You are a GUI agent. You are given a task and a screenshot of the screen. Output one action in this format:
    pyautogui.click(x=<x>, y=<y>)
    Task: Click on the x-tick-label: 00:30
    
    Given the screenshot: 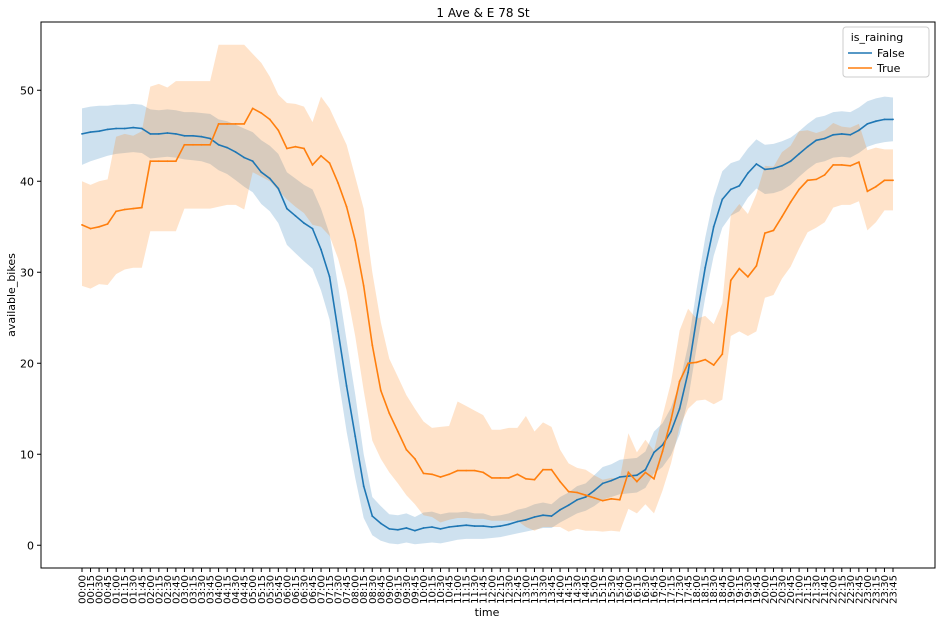 What is the action you would take?
    pyautogui.click(x=100, y=589)
    